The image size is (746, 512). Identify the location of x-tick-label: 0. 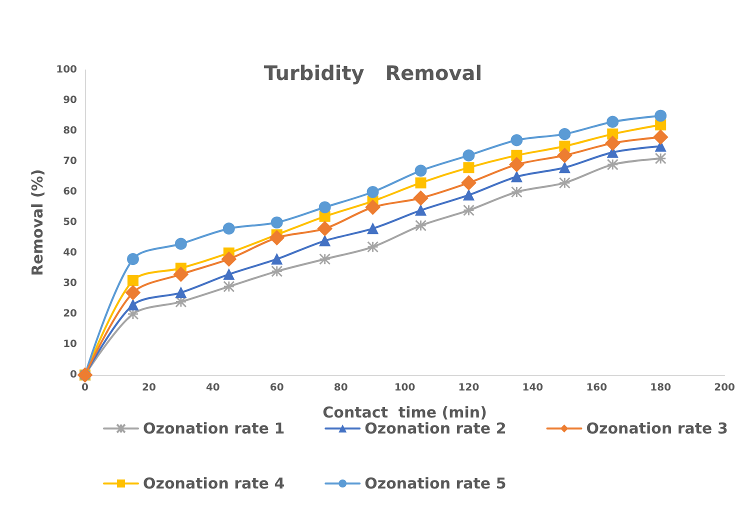
(85, 388).